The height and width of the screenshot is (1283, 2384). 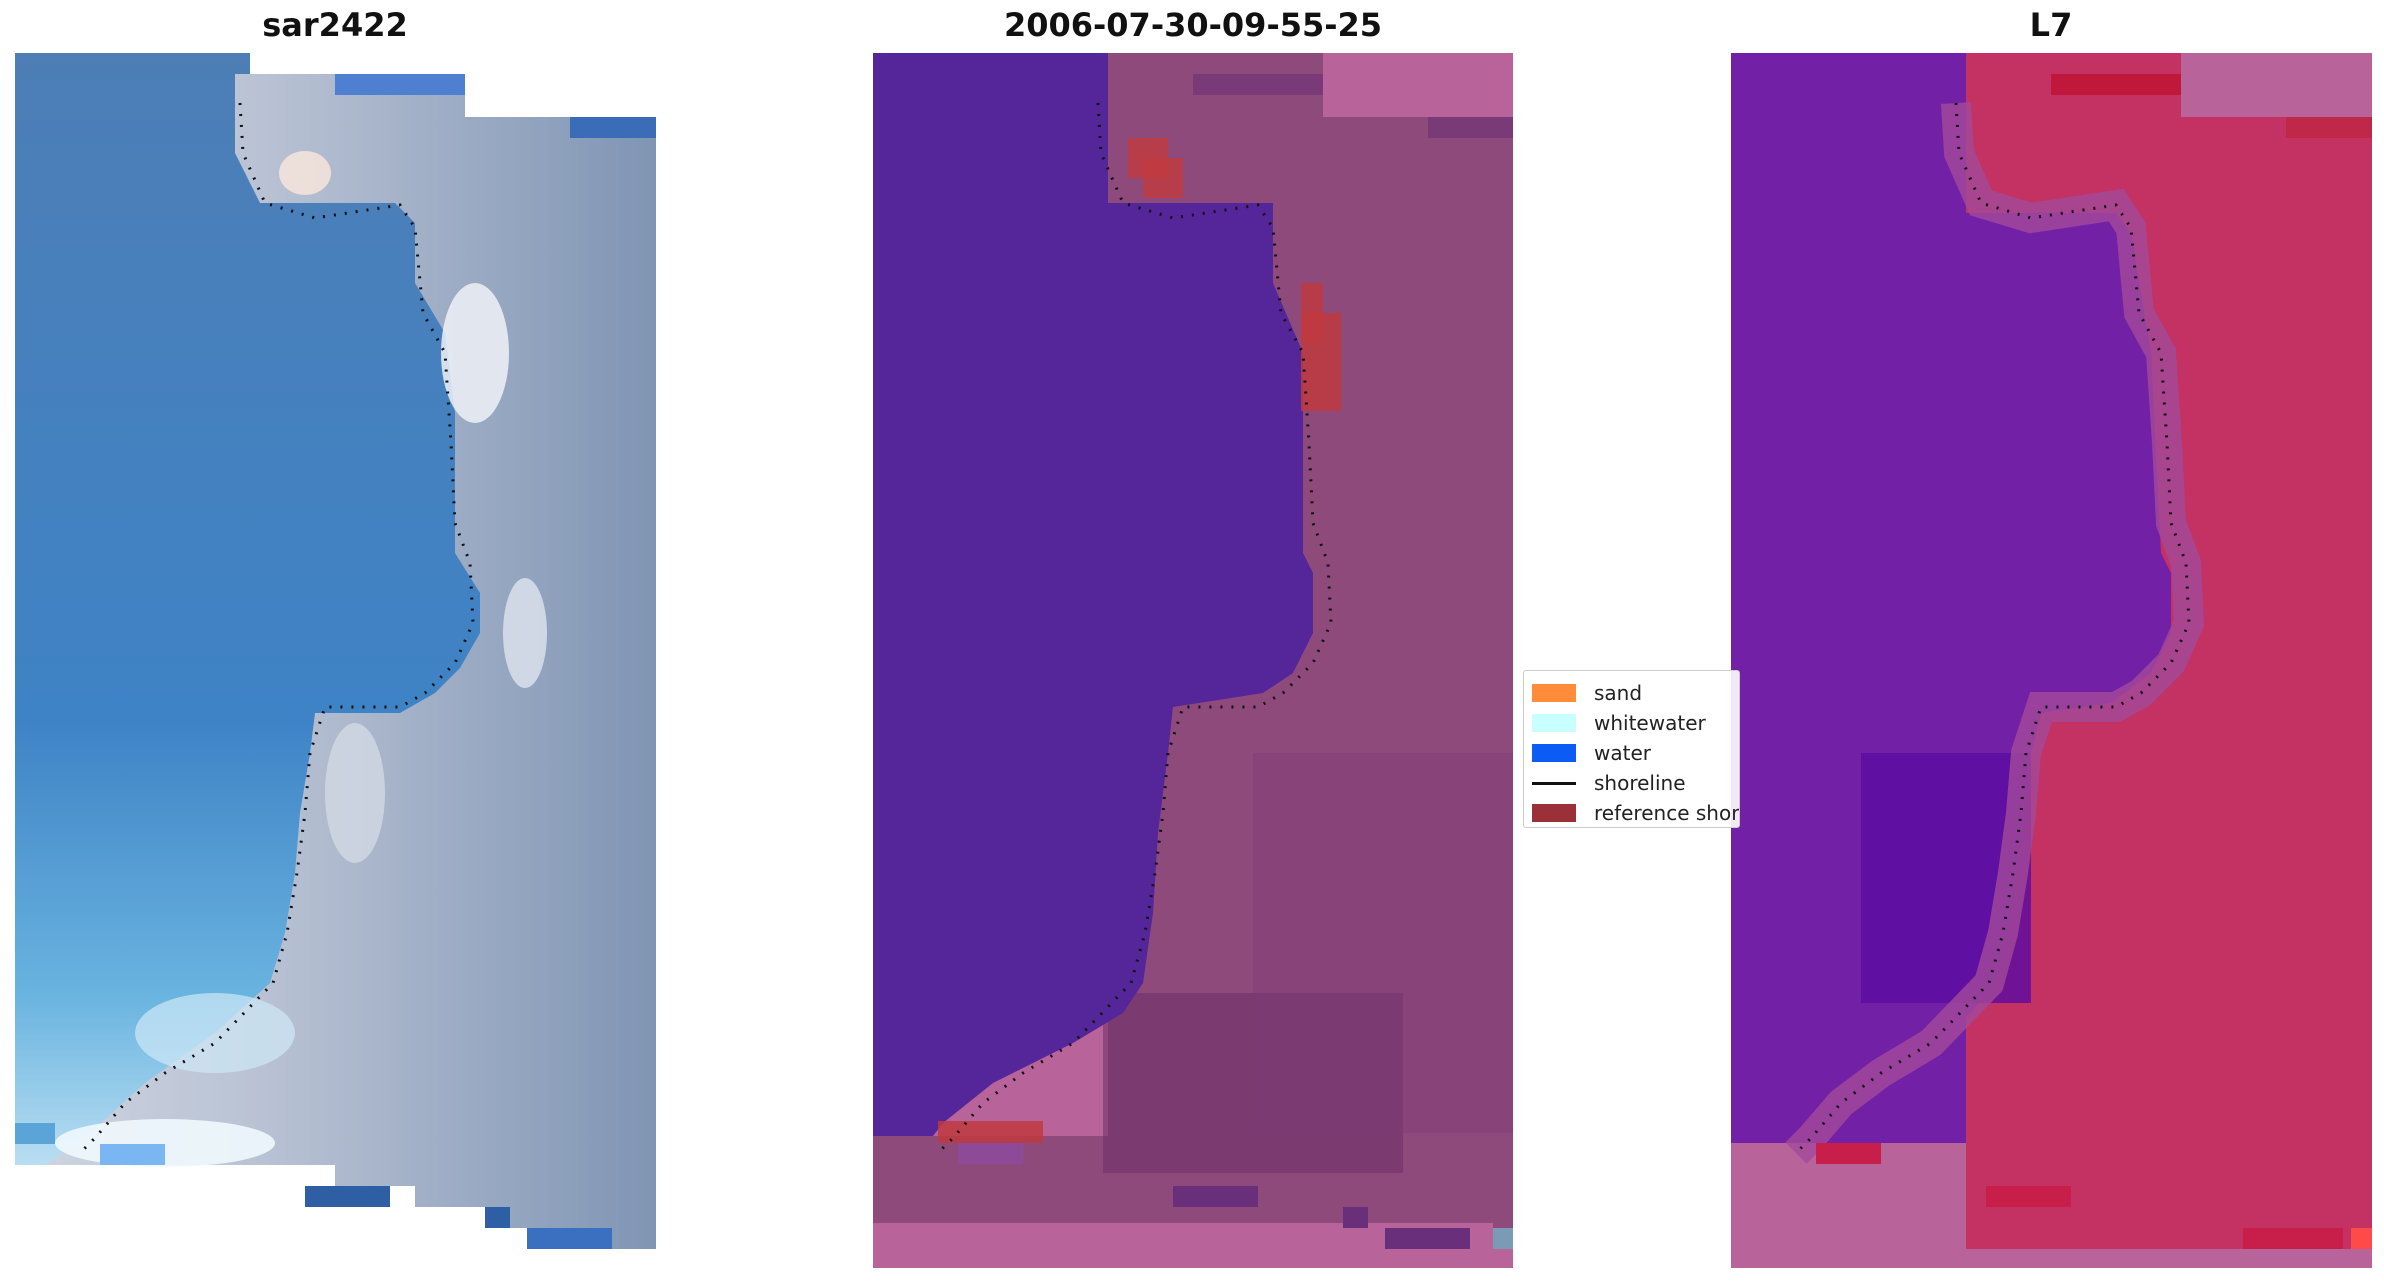 I want to click on panel-title-date: 2006-07-30-09-55-25, so click(x=1193, y=25).